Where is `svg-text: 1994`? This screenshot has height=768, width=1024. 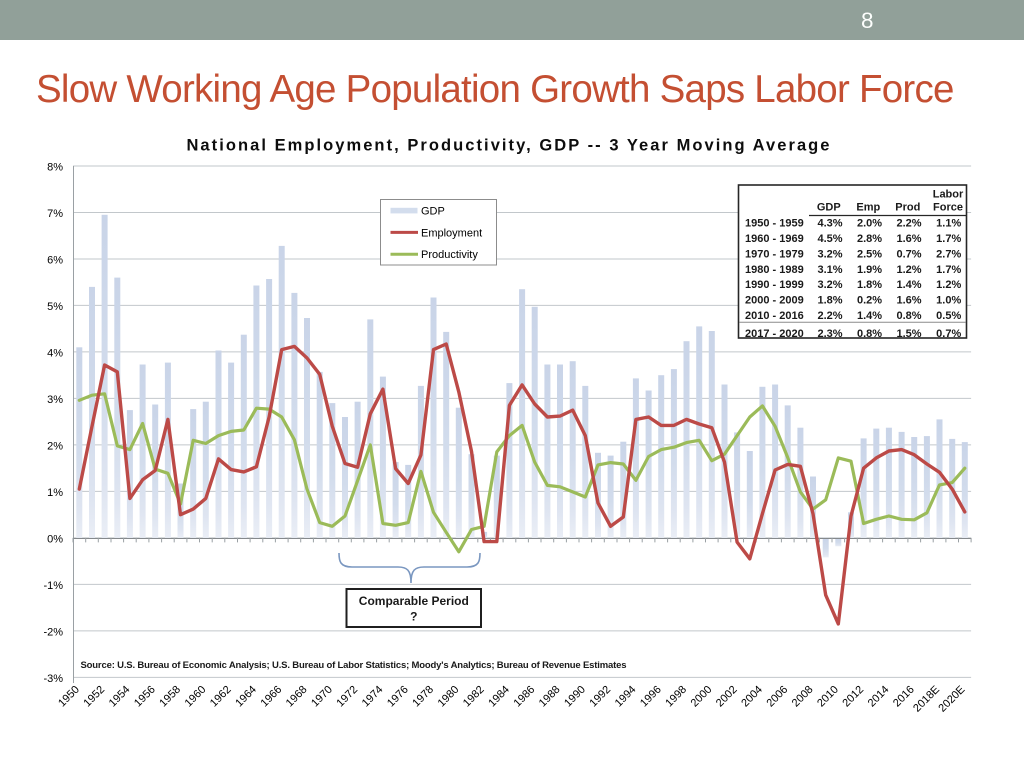
svg-text: 1994 is located at coordinates (626, 697).